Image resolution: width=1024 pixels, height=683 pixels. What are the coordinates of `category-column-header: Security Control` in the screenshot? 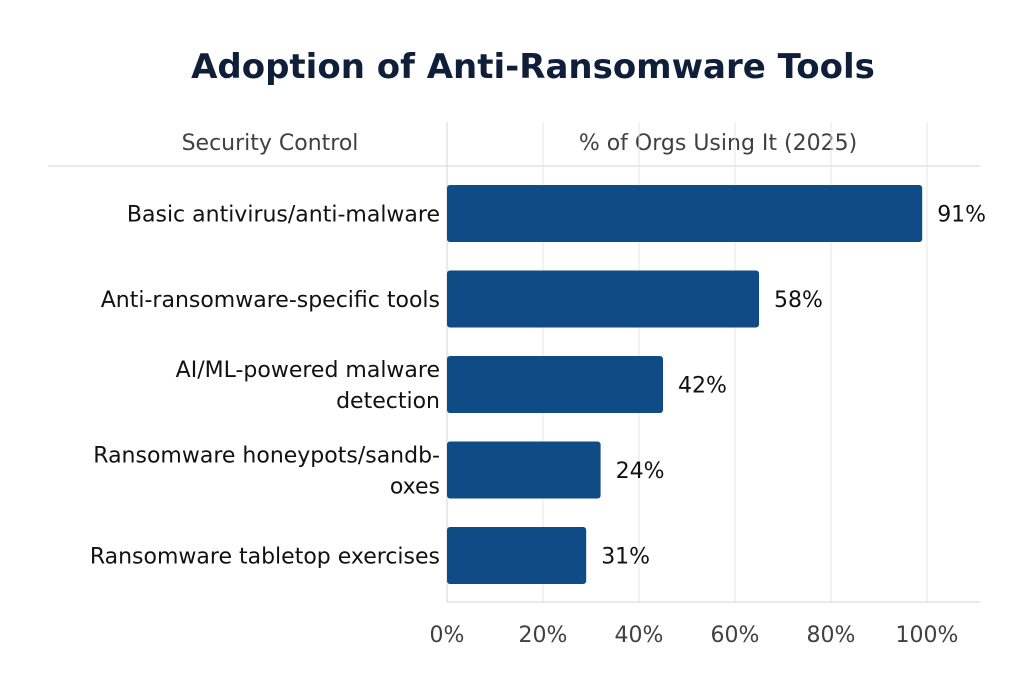 It's located at (270, 143).